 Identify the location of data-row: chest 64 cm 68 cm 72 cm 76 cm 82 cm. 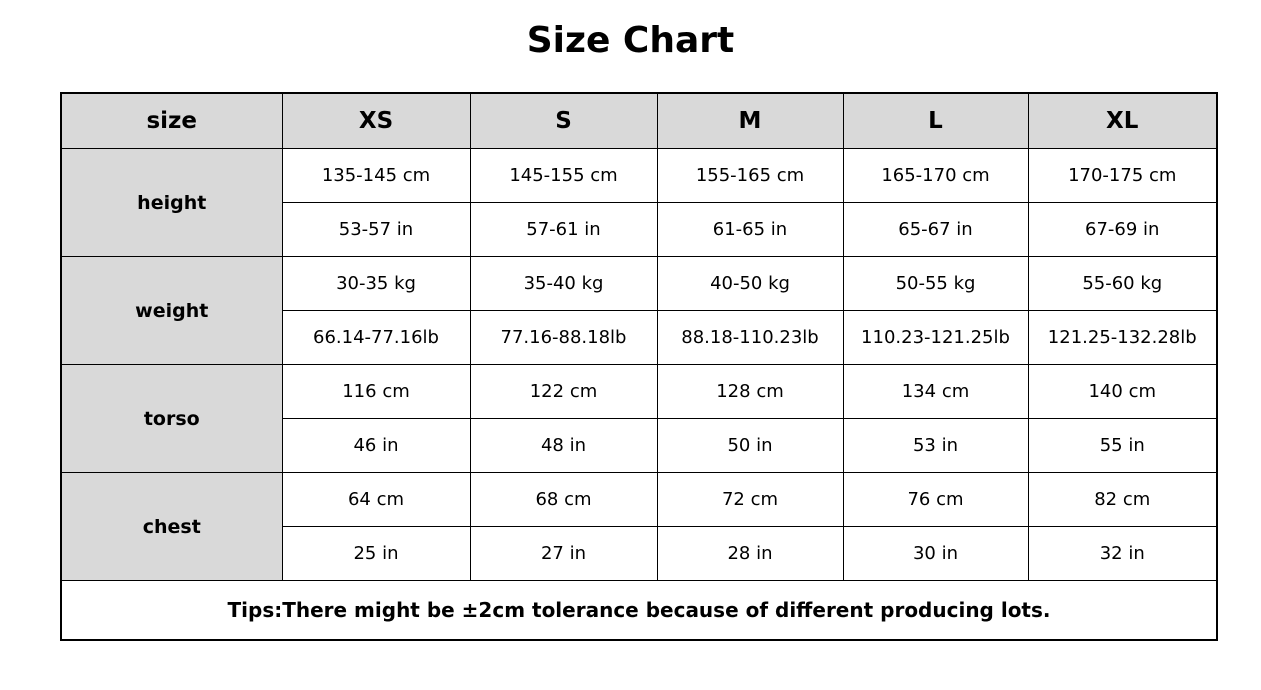
(639, 526).